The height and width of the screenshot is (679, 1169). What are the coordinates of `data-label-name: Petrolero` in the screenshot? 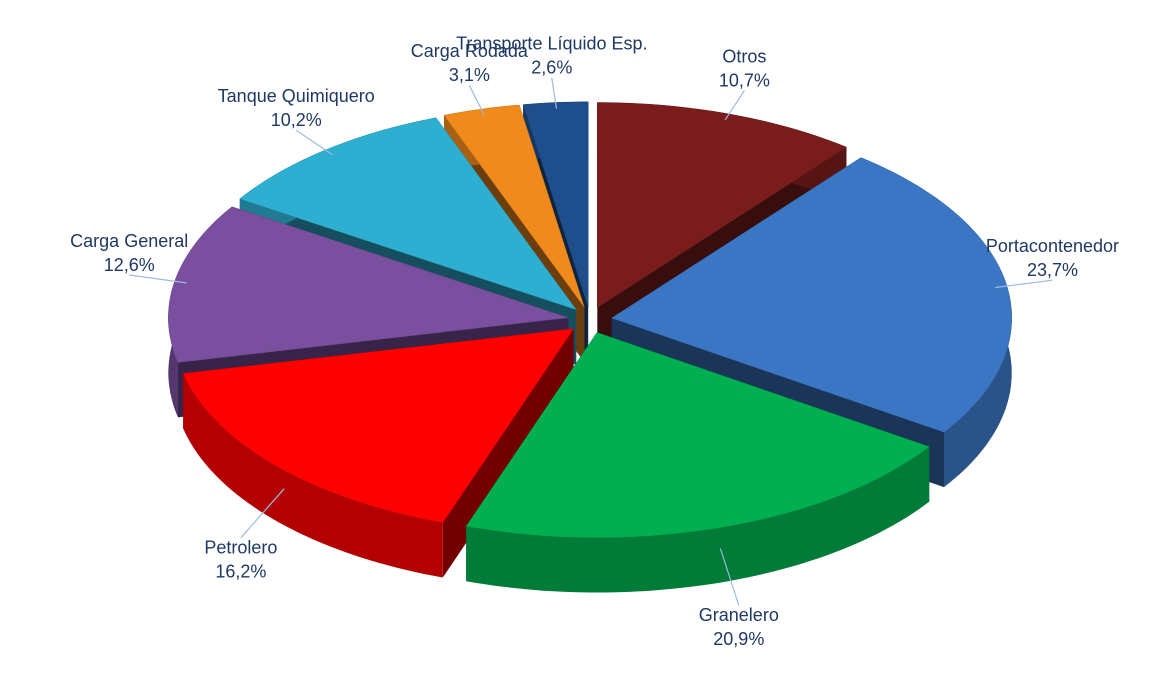 It's located at (240, 547).